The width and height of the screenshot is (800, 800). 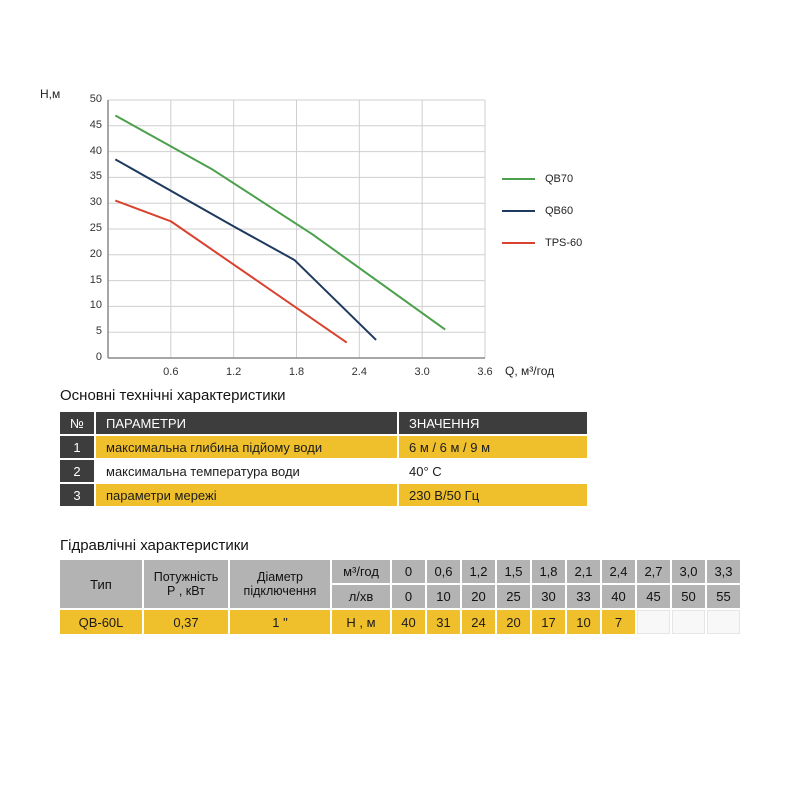 I want to click on legend-label: TPS-60, so click(x=564, y=243).